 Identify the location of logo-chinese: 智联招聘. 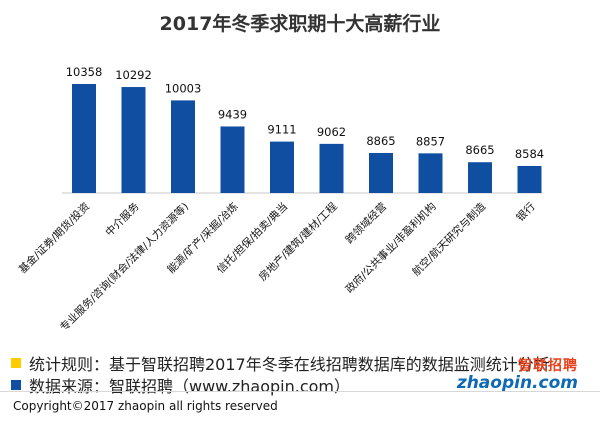
(548, 366).